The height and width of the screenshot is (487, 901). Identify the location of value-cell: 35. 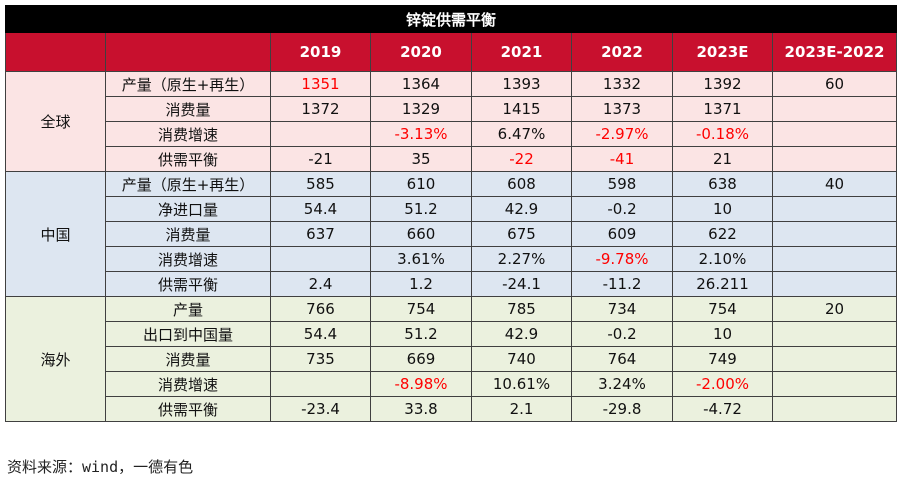
(421, 159).